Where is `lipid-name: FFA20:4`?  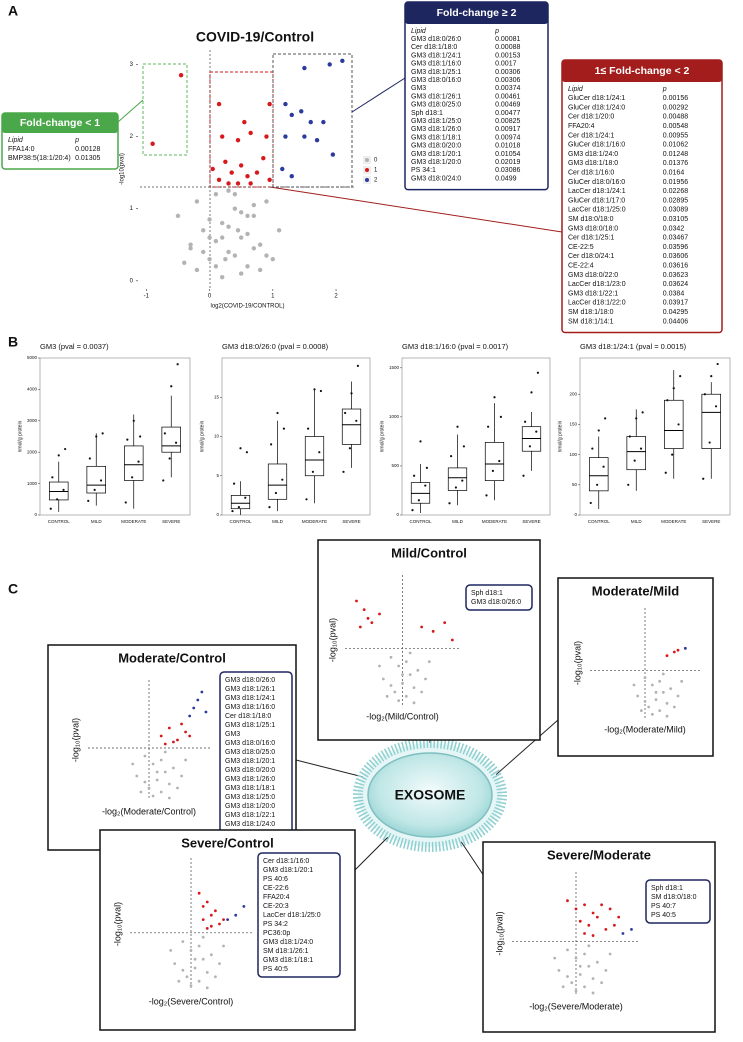
lipid-name: FFA20:4 is located at coordinates (581, 126).